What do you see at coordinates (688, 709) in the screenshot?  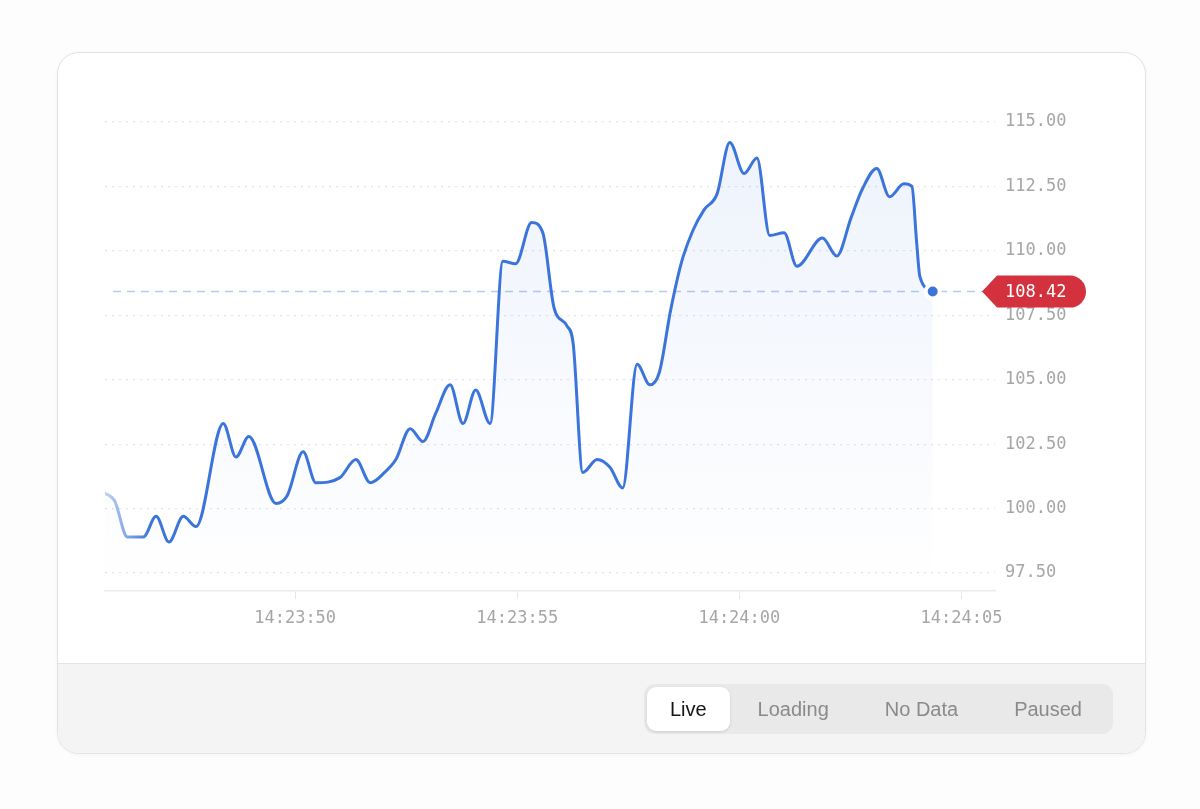 I see `segment-label: Live` at bounding box center [688, 709].